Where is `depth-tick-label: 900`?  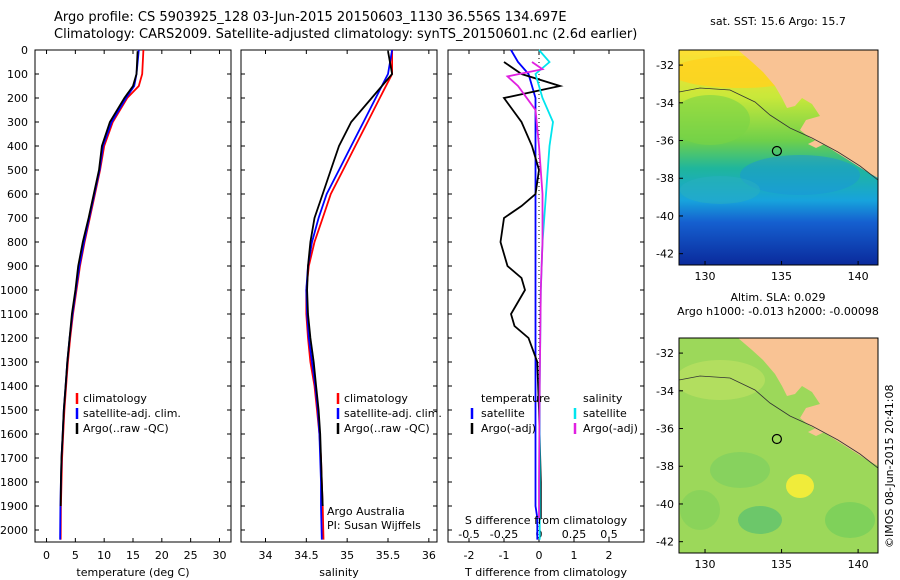 depth-tick-label: 900 is located at coordinates (17, 266).